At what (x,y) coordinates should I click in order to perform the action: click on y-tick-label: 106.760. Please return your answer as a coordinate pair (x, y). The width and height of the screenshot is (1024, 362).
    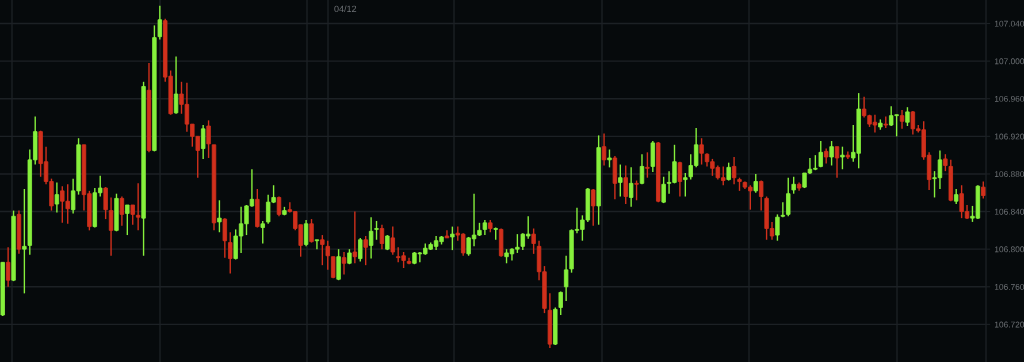
    Looking at the image, I should click on (1009, 286).